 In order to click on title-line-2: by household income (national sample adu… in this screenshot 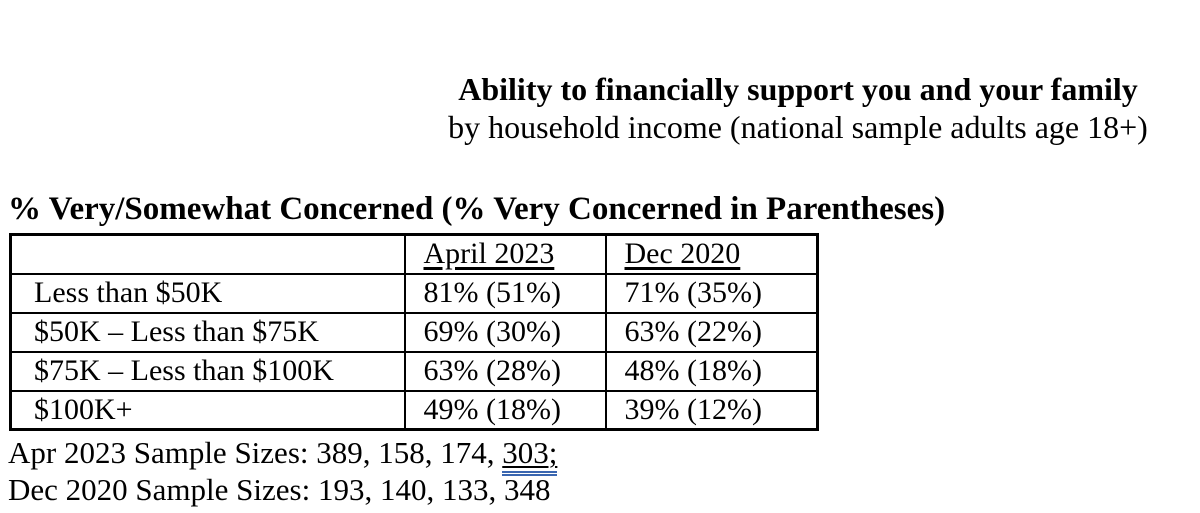, I will do `click(798, 127)`.